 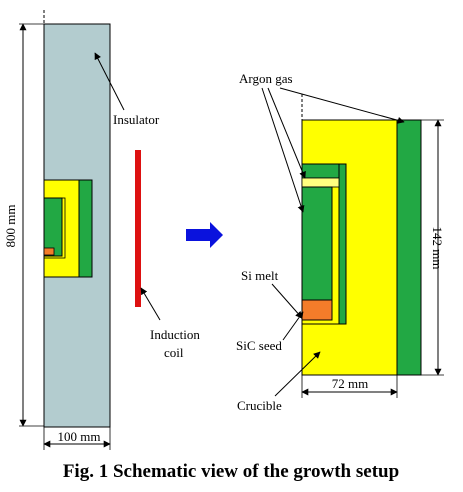 What do you see at coordinates (85, 228) in the screenshot?
I see `small-graphite-right` at bounding box center [85, 228].